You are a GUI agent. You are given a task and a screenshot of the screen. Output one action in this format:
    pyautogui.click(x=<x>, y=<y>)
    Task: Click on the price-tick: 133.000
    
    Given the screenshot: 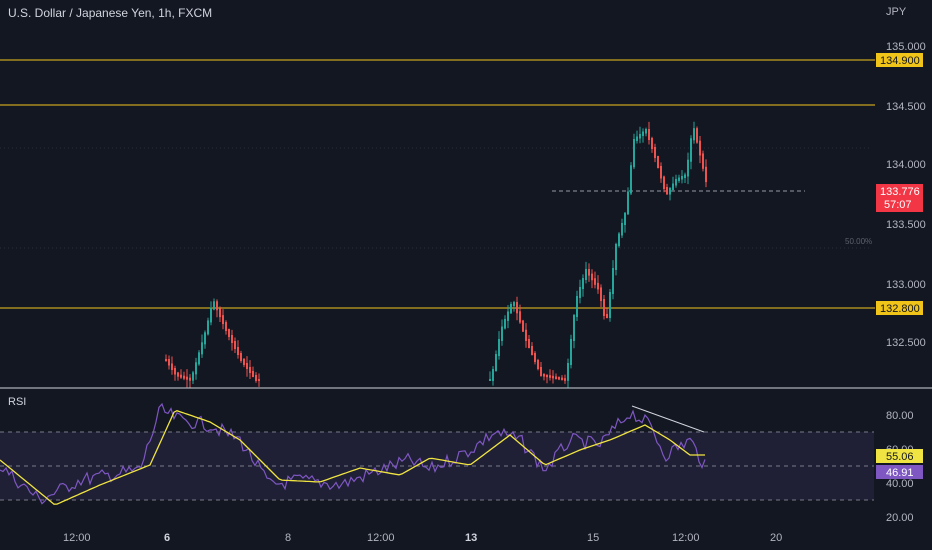 What is the action you would take?
    pyautogui.click(x=906, y=285)
    